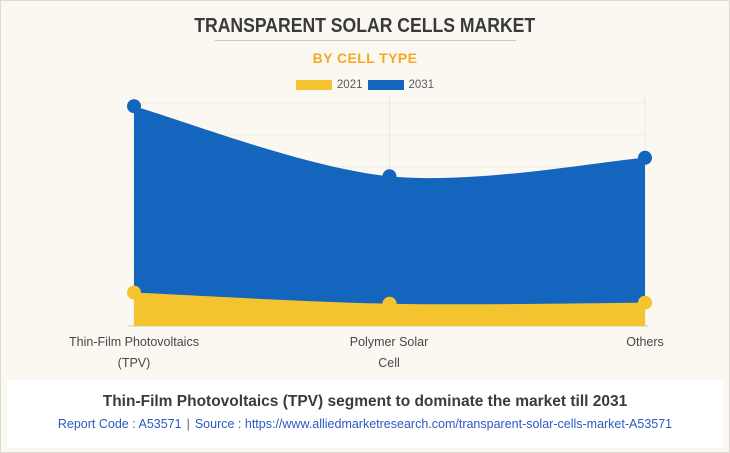 The width and height of the screenshot is (730, 453). I want to click on report-code: Report Code : A53571, so click(119, 424).